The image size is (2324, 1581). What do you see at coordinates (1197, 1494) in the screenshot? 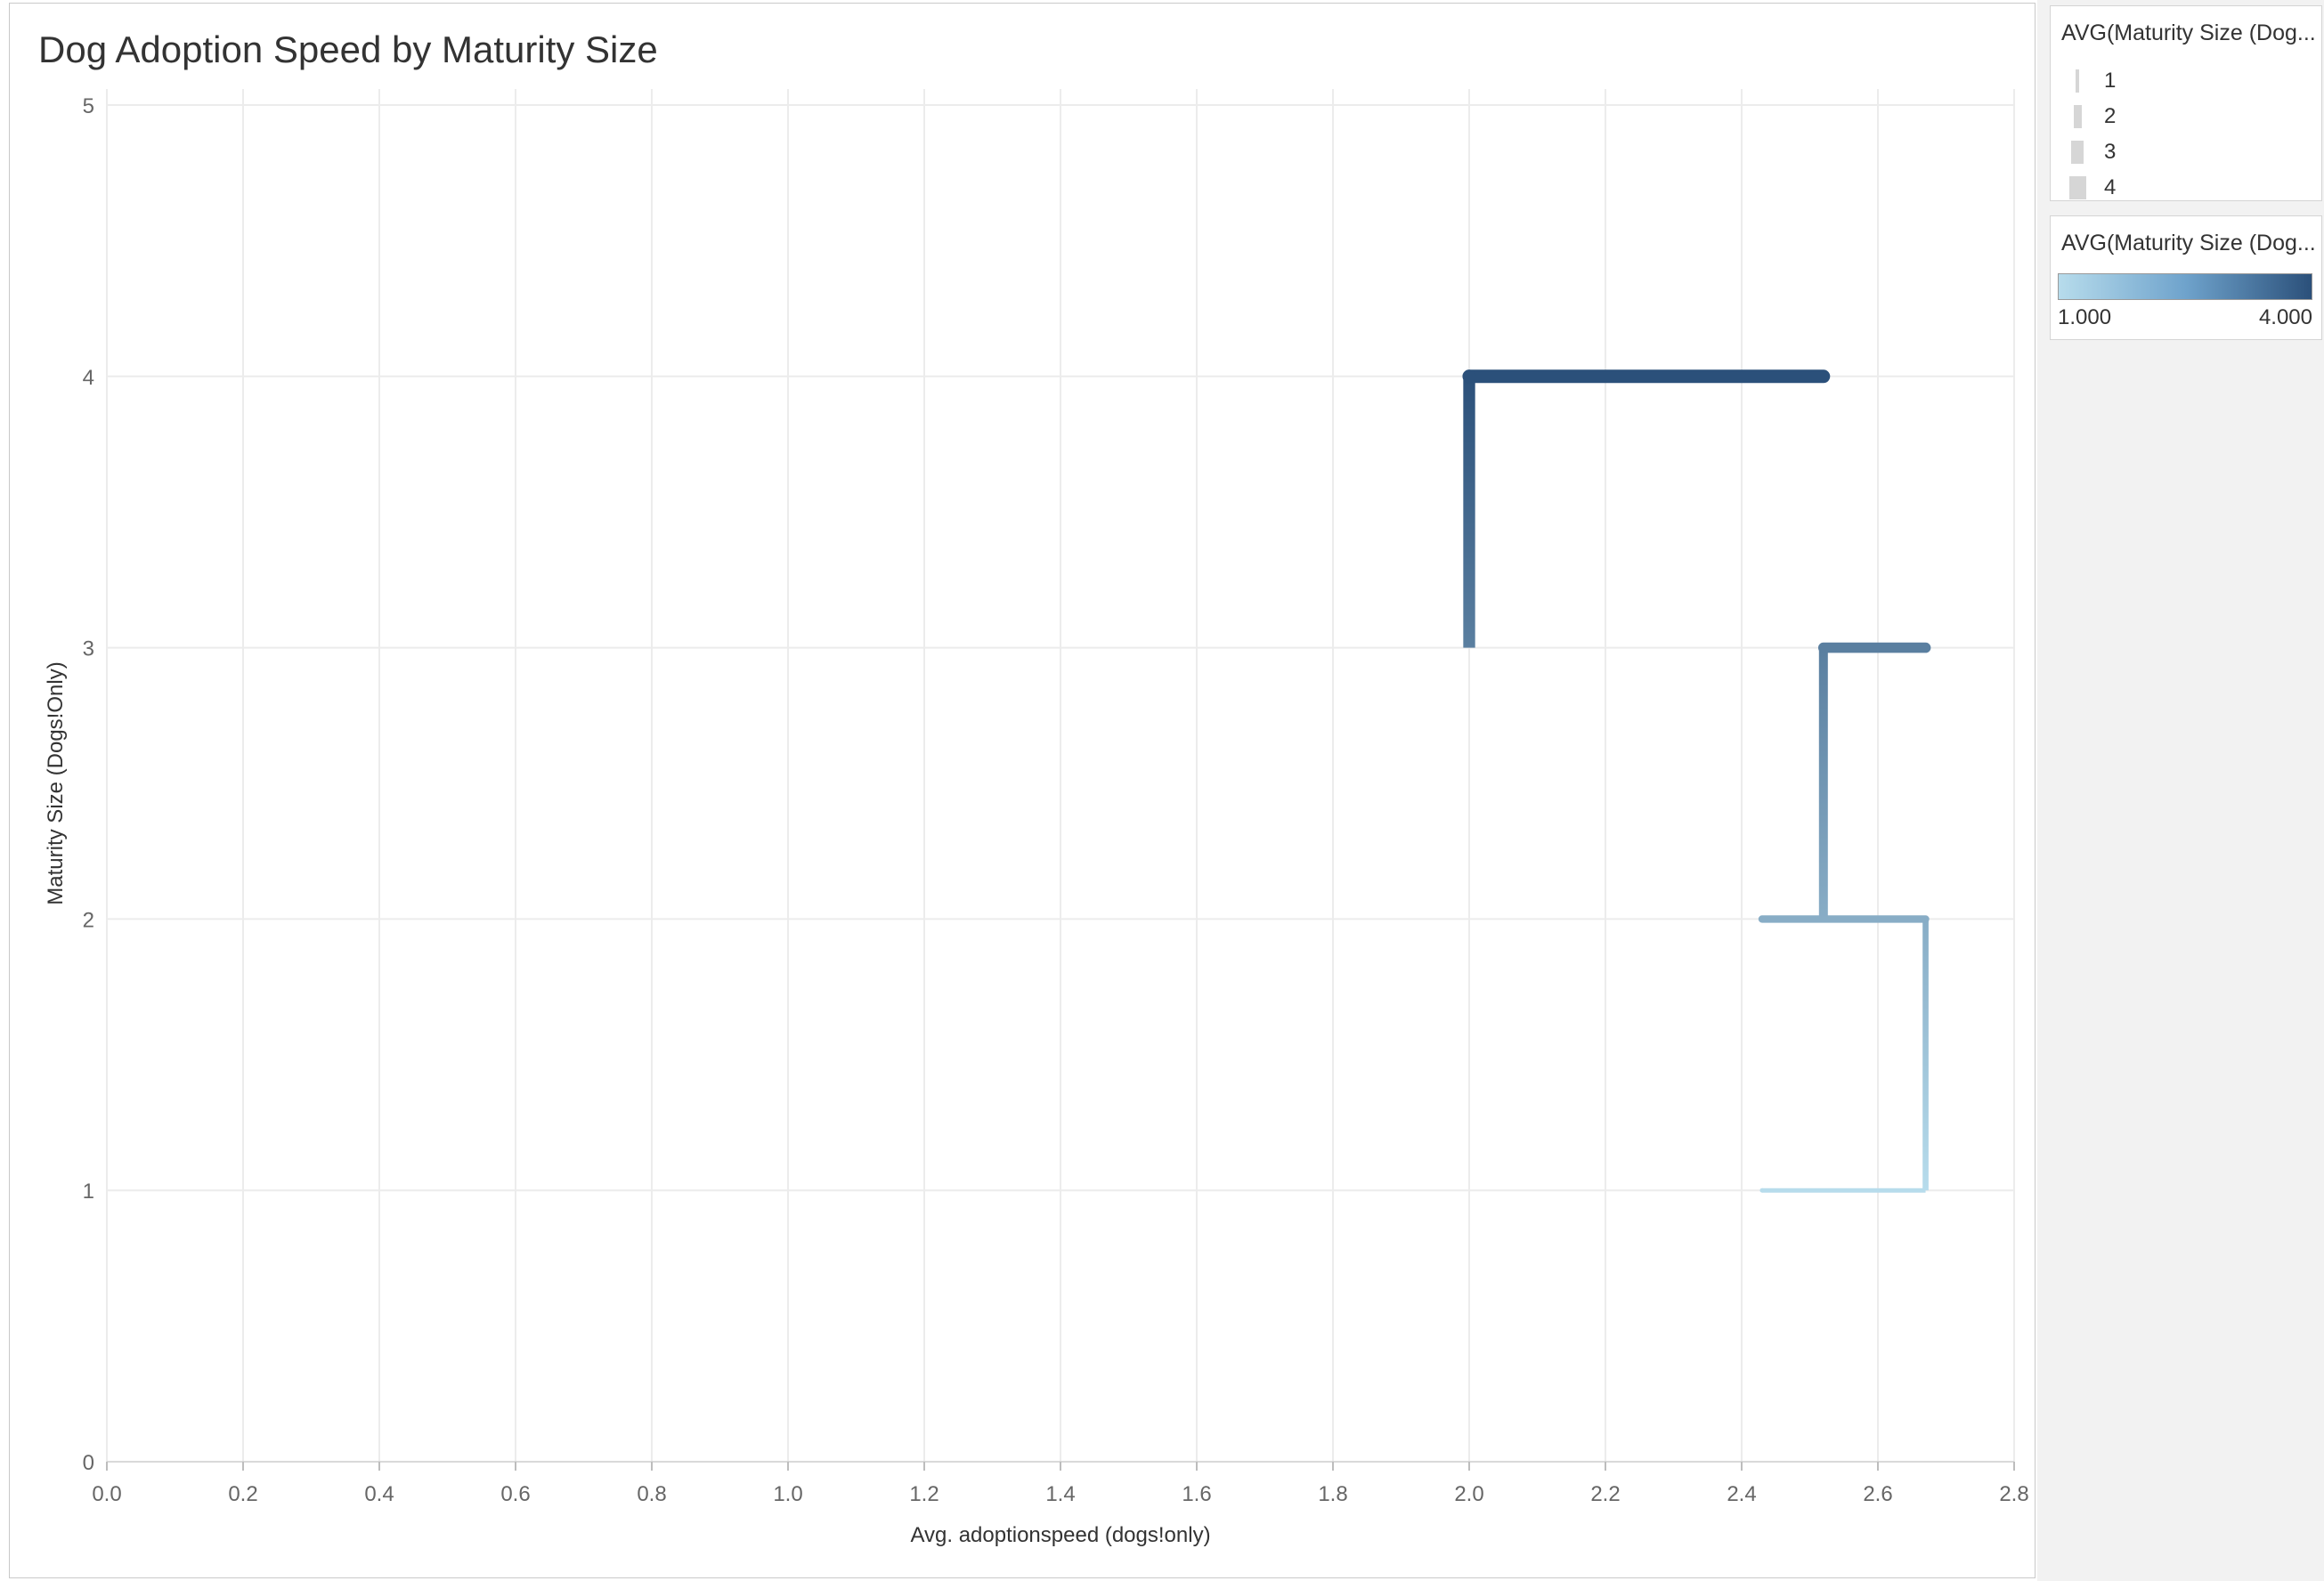
I see `x-tick-label: 1.6` at bounding box center [1197, 1494].